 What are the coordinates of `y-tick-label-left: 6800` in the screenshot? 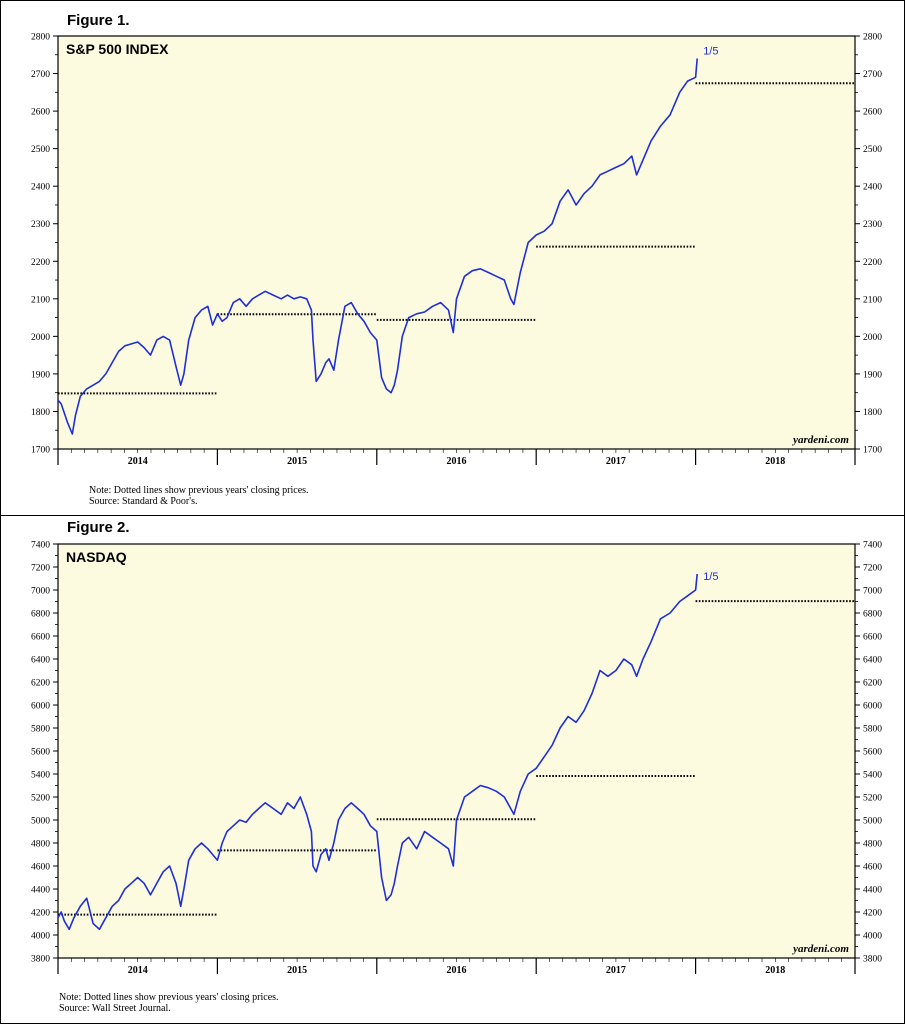 It's located at (40, 615).